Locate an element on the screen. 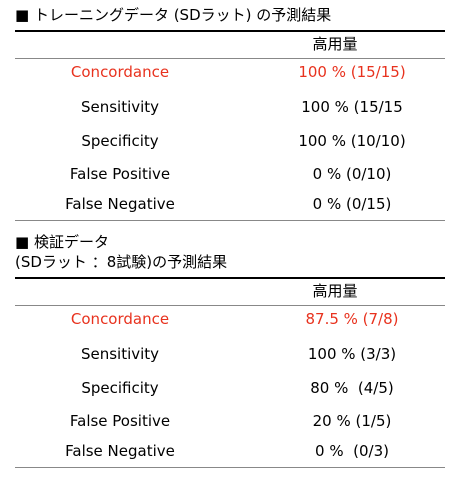 The image size is (455, 482). section-title: ■ 検証データ is located at coordinates (62, 242).